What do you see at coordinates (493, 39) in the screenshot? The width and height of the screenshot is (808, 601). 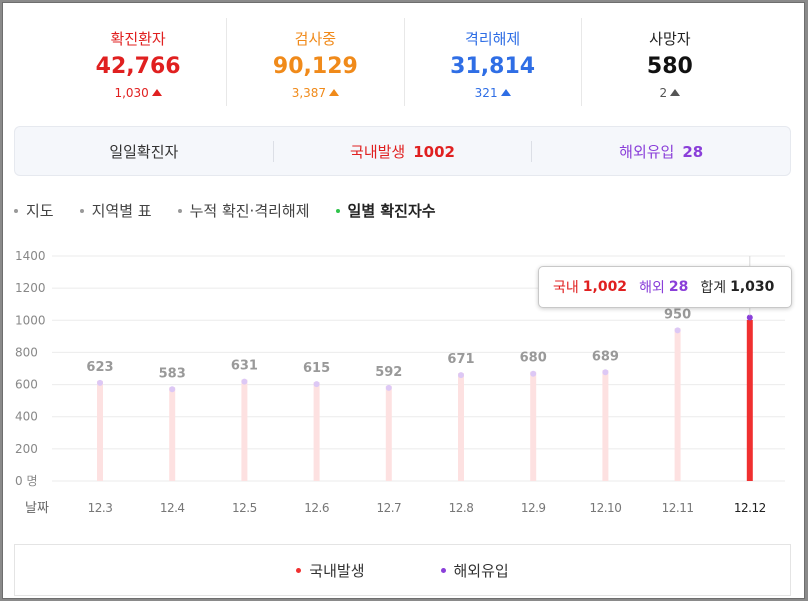 I see `stat-label: 격리해제` at bounding box center [493, 39].